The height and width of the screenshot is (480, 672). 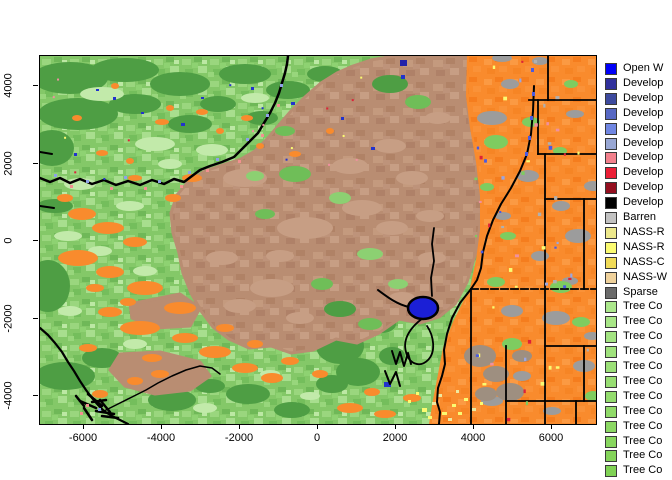 I want to click on lake, so click(x=423, y=308).